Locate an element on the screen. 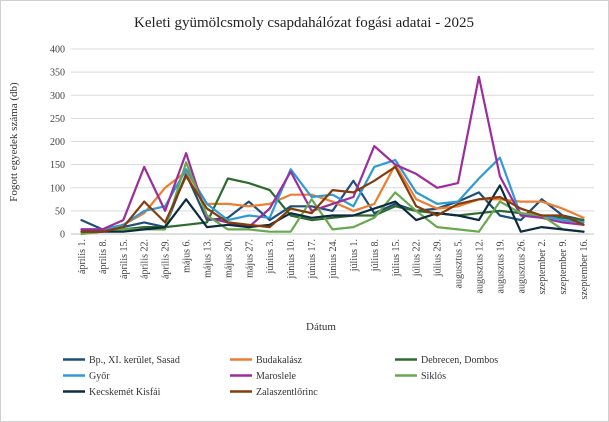 The height and width of the screenshot is (422, 609). x-tick-label: július 8. is located at coordinates (375, 255).